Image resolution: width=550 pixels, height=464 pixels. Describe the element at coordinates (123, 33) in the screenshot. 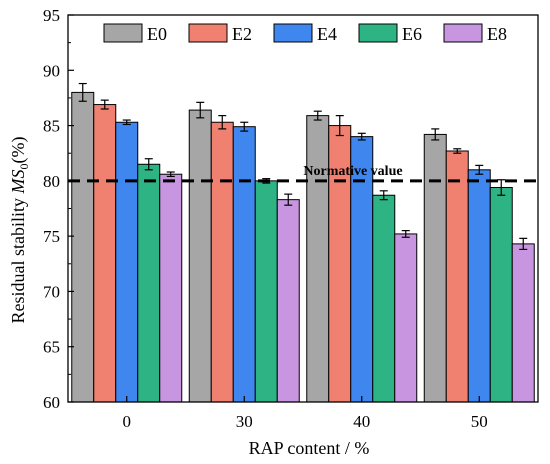

I see `legend-swatch-E0` at that location.